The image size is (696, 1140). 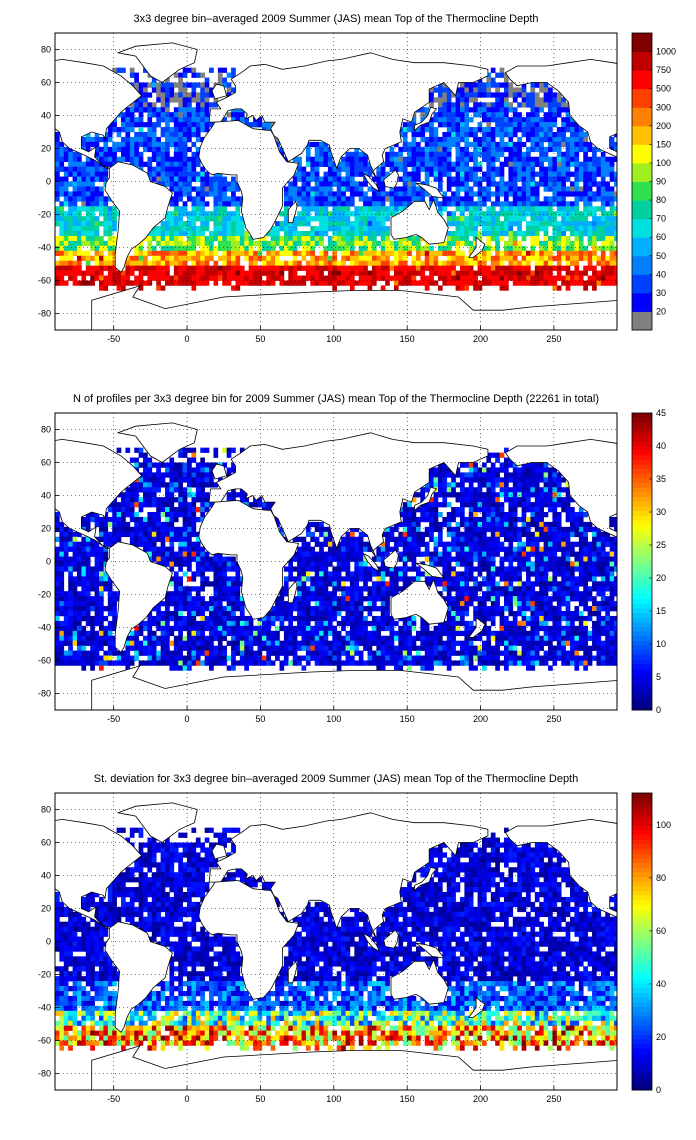 What do you see at coordinates (219, 91) in the screenshot?
I see `landmass` at bounding box center [219, 91].